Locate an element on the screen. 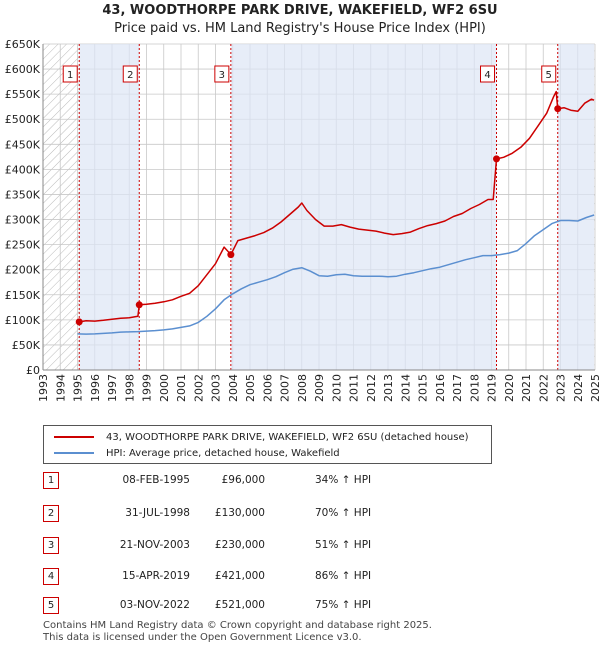 The image size is (600, 650). x-tick-label: 2015 is located at coordinates (423, 388).